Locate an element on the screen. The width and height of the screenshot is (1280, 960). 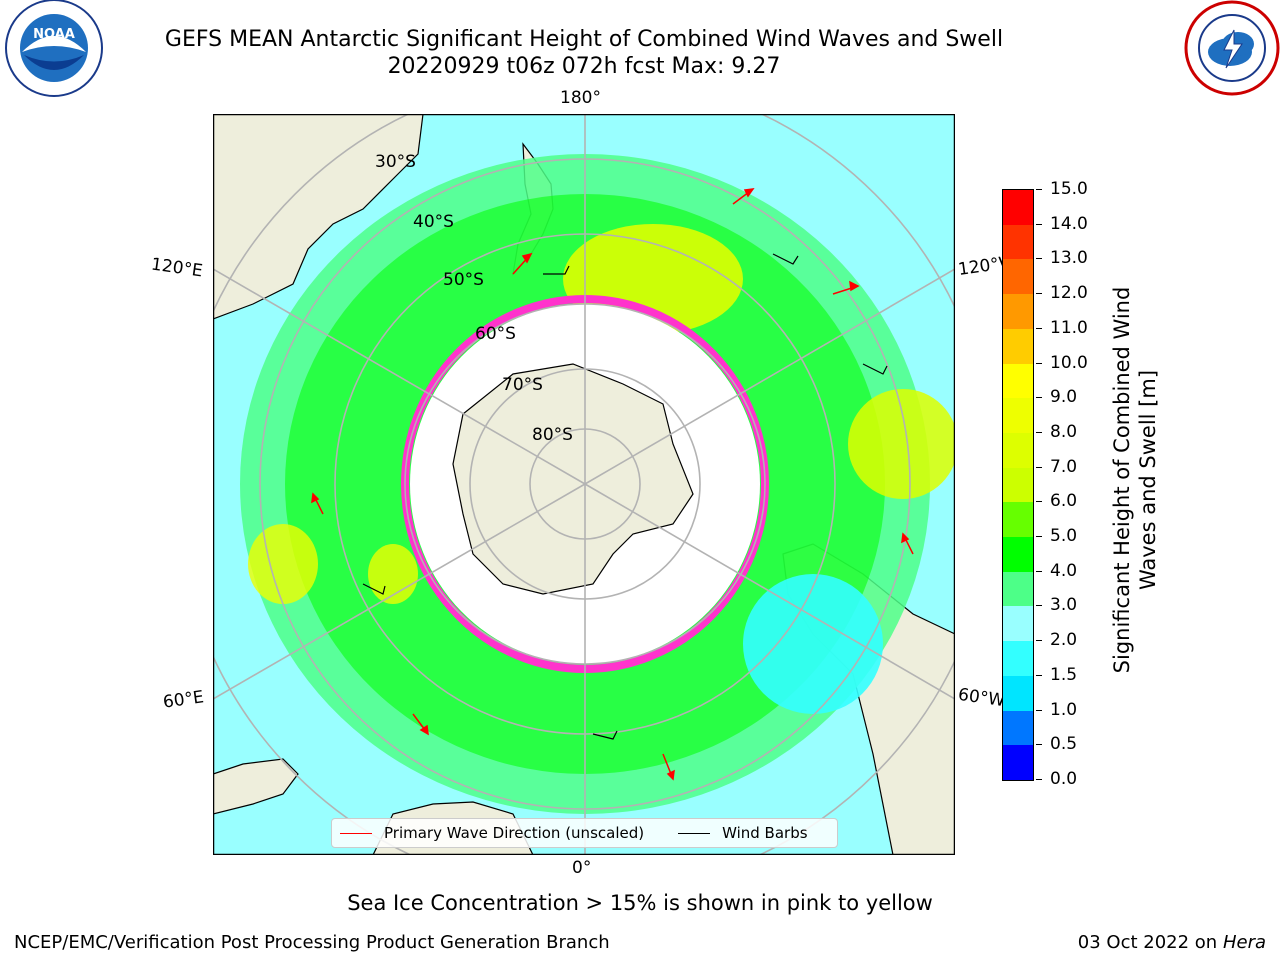
colorbar-tick-label: 10.0 is located at coordinates (1069, 362).